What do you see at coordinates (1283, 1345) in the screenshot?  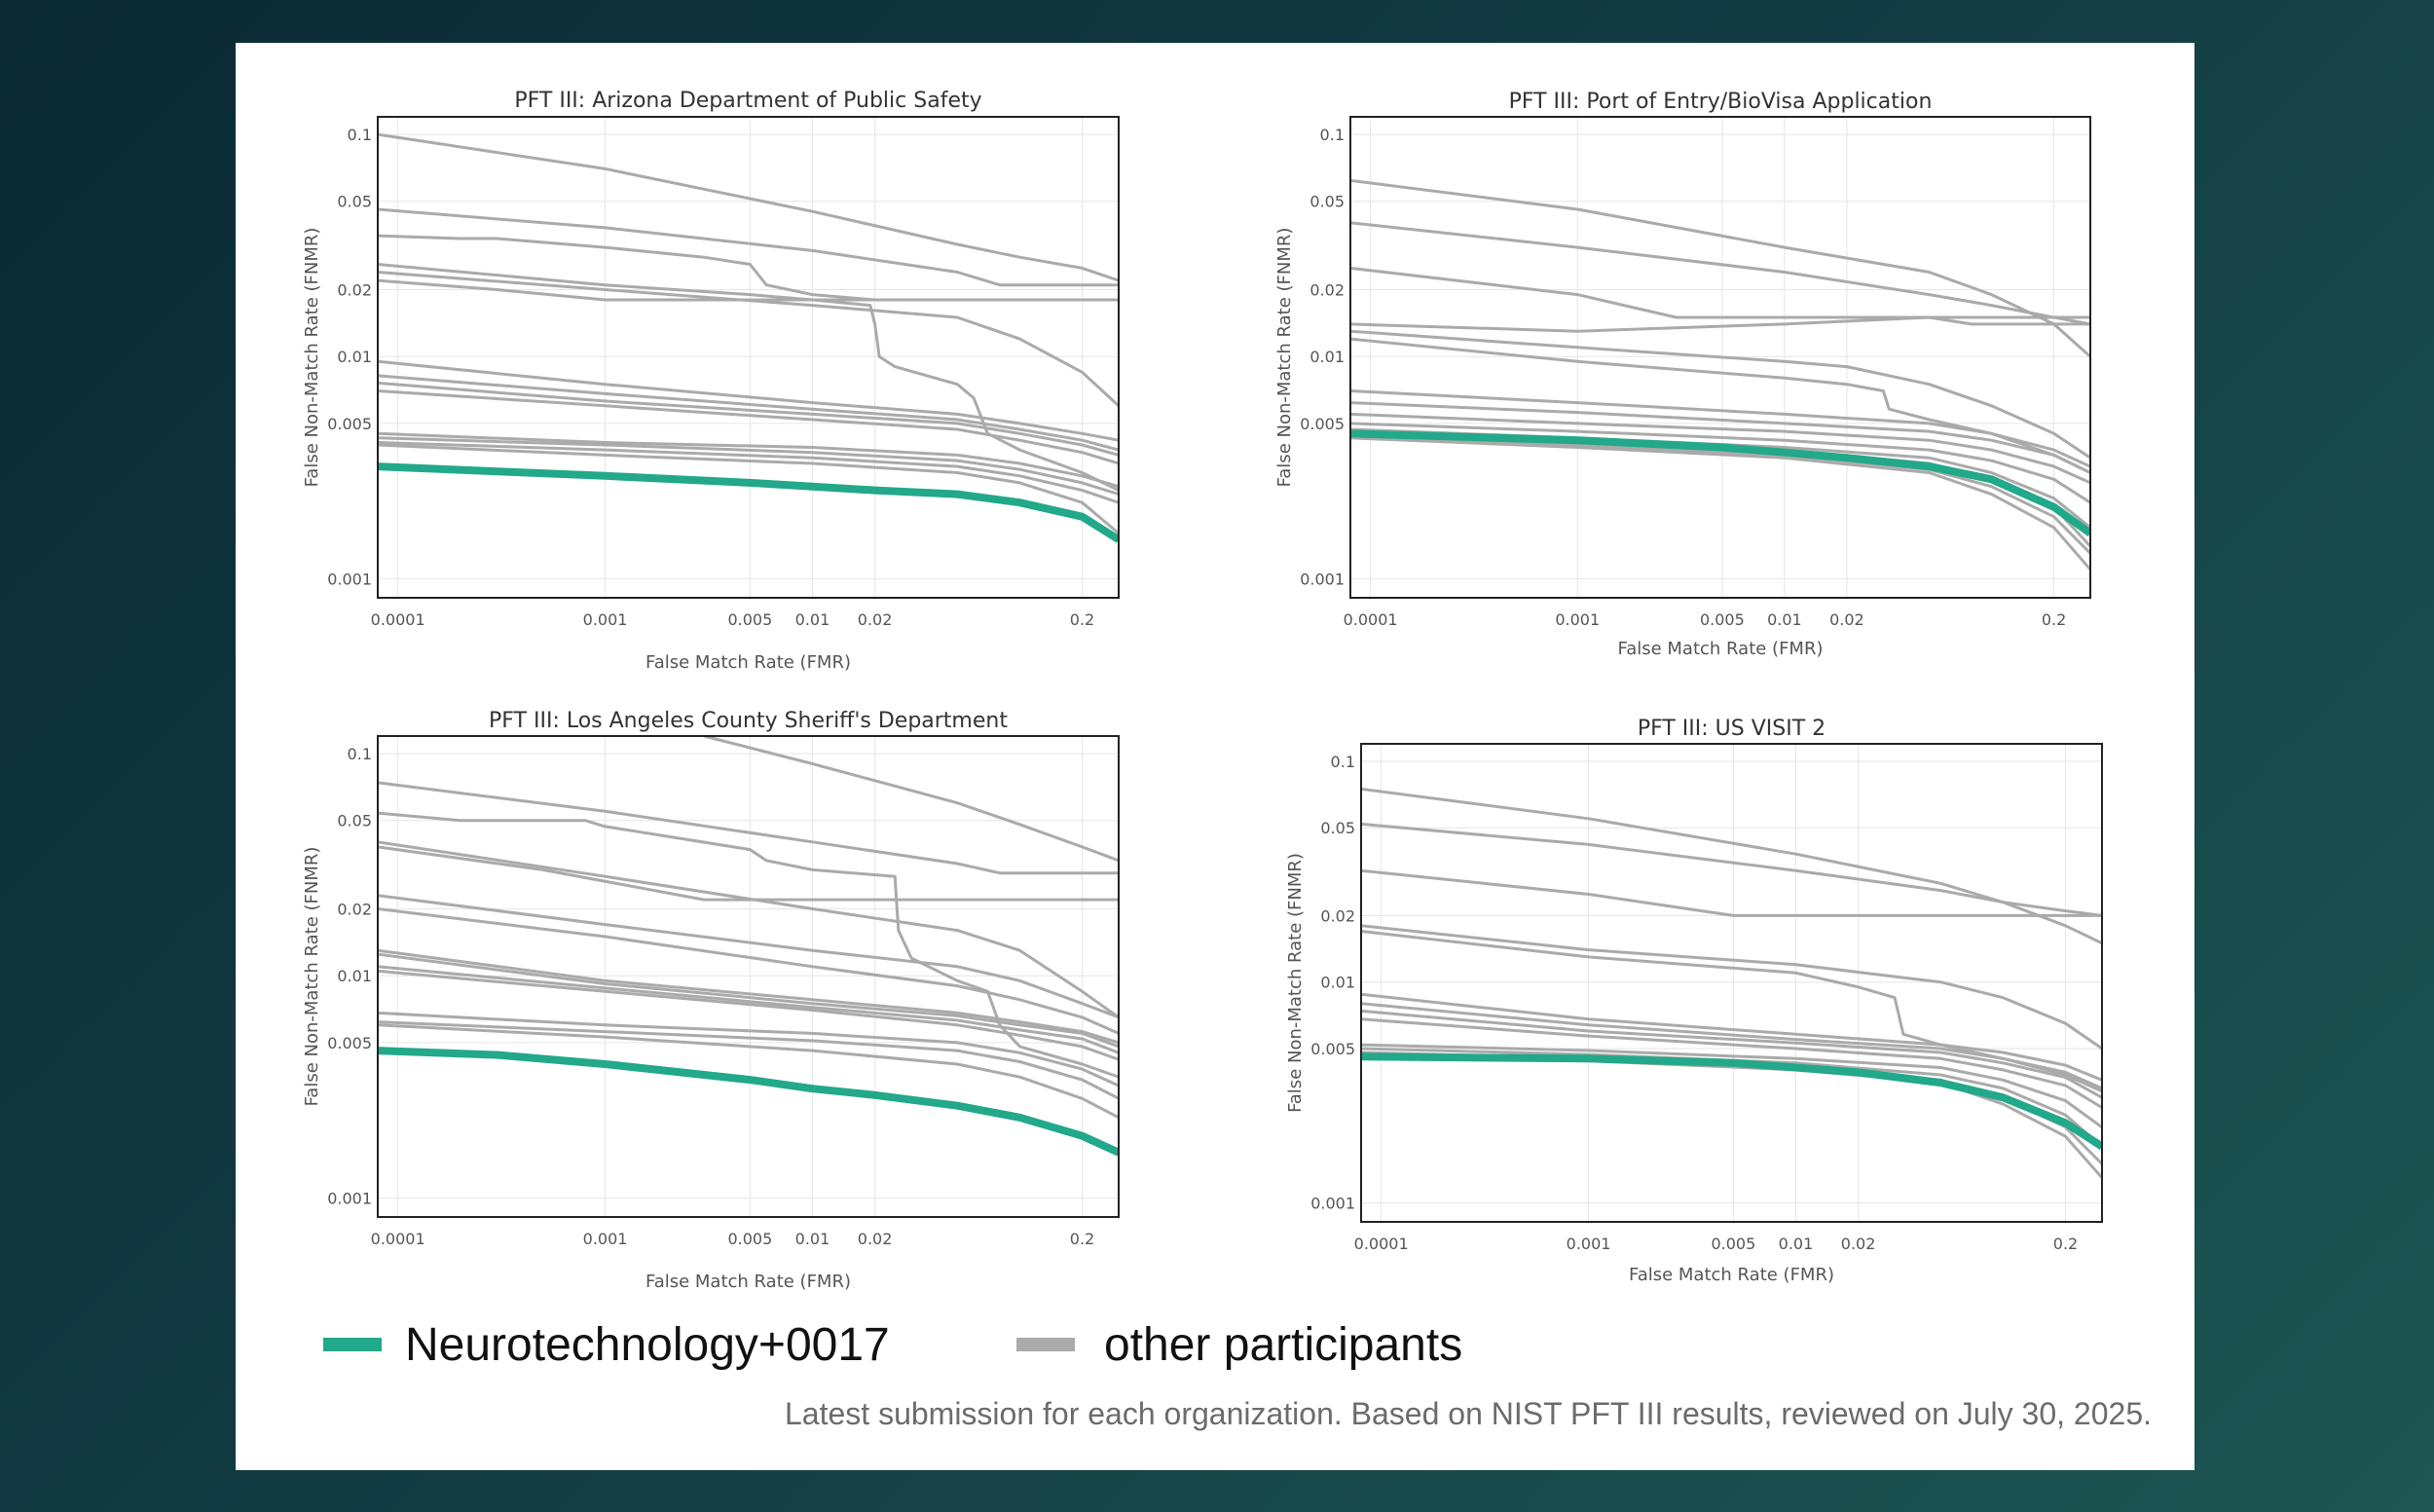 I see `legend-label-others: other participants` at bounding box center [1283, 1345].